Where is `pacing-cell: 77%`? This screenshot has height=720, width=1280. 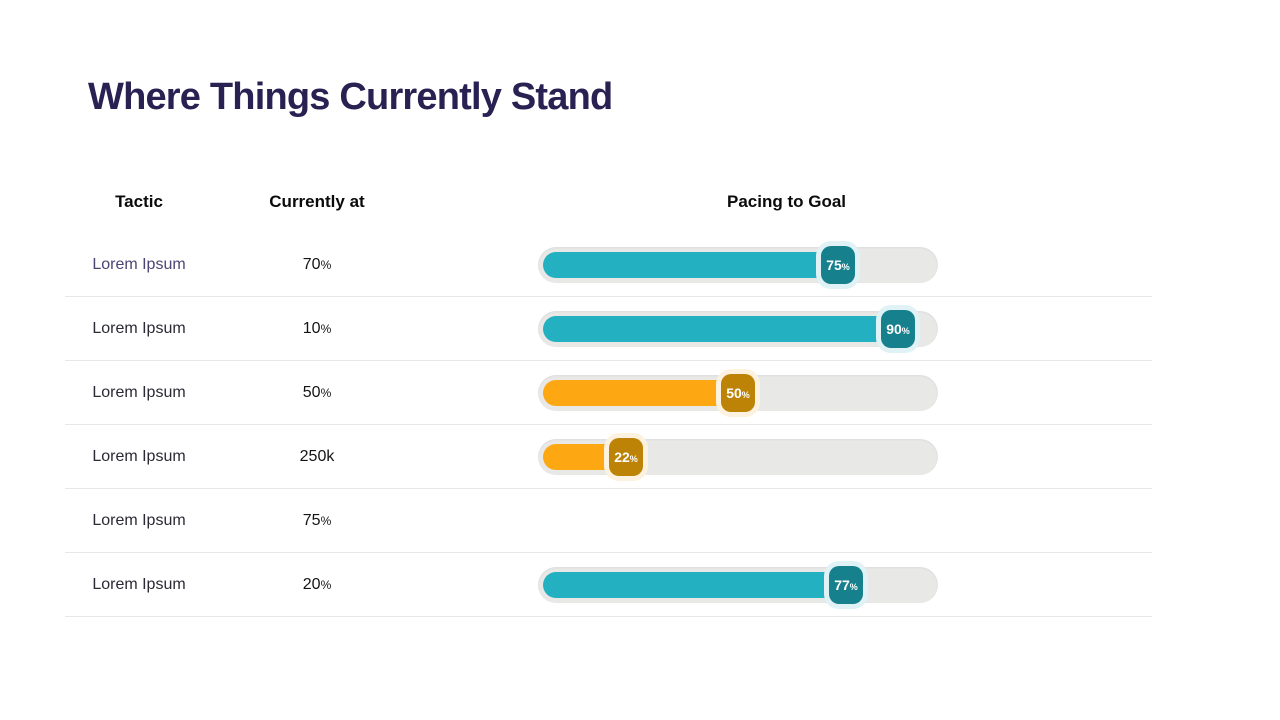 pacing-cell: 77% is located at coordinates (786, 584).